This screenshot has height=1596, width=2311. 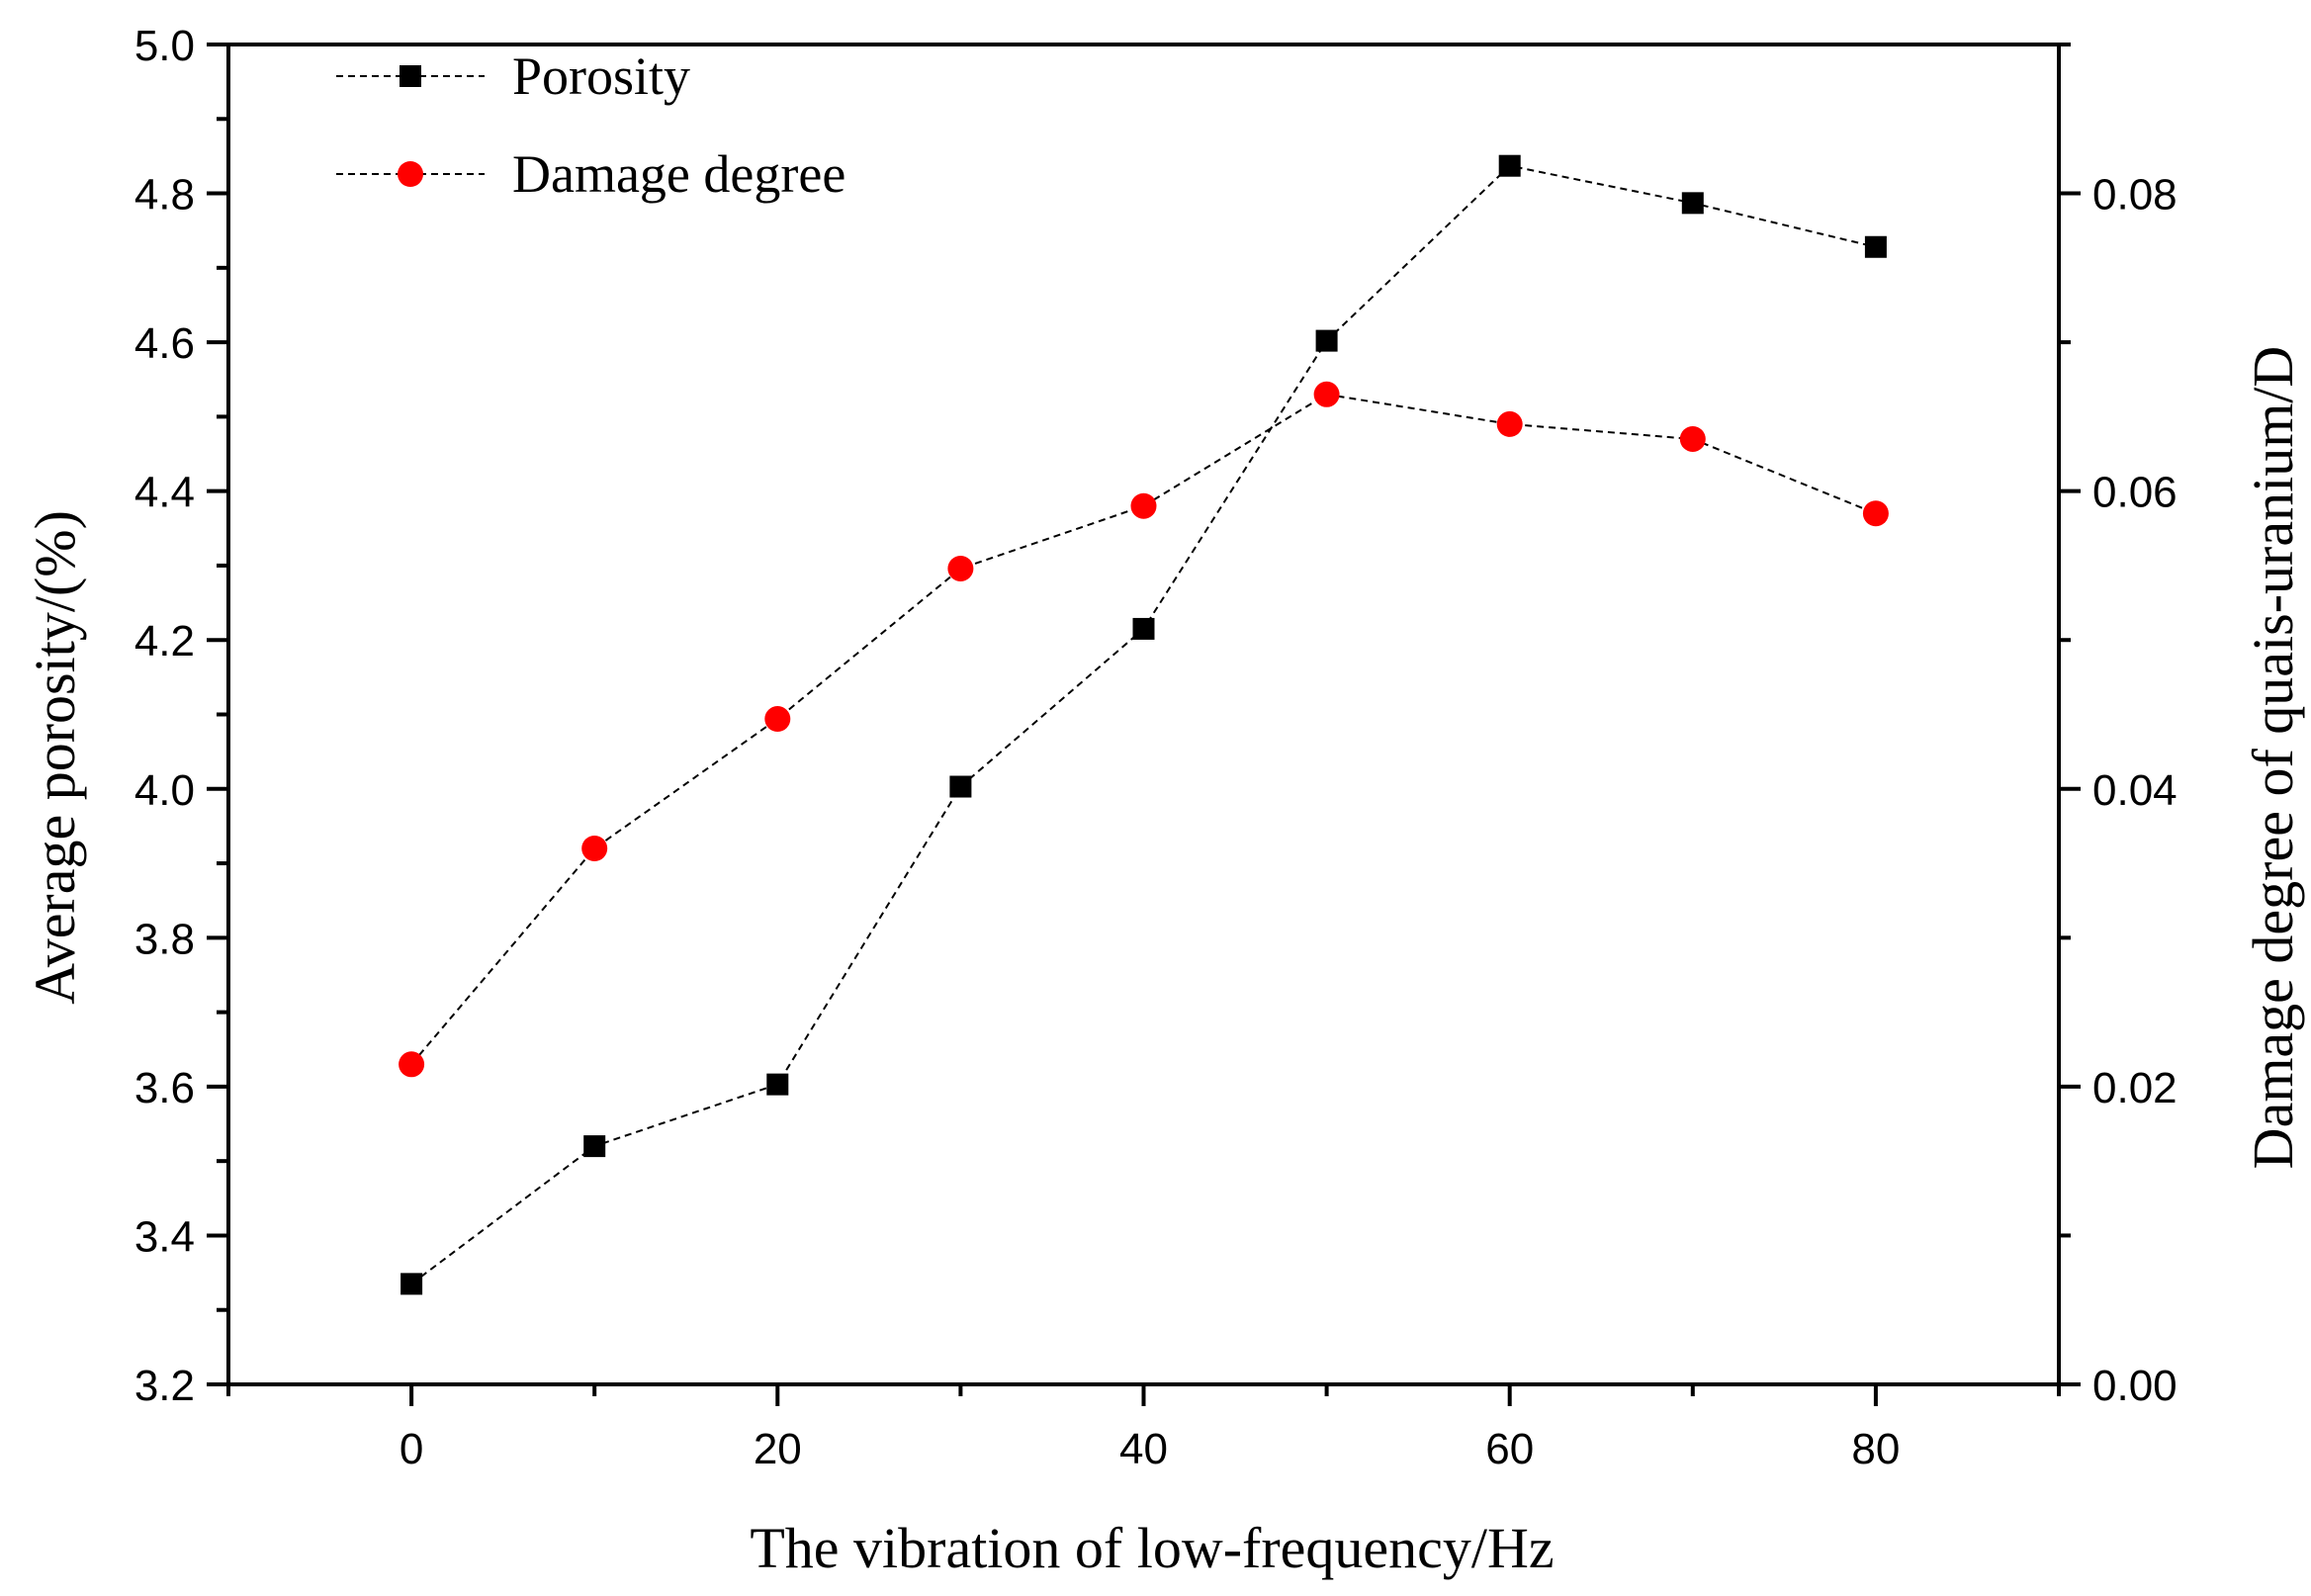 I want to click on legend-label: Porosity, so click(x=601, y=76).